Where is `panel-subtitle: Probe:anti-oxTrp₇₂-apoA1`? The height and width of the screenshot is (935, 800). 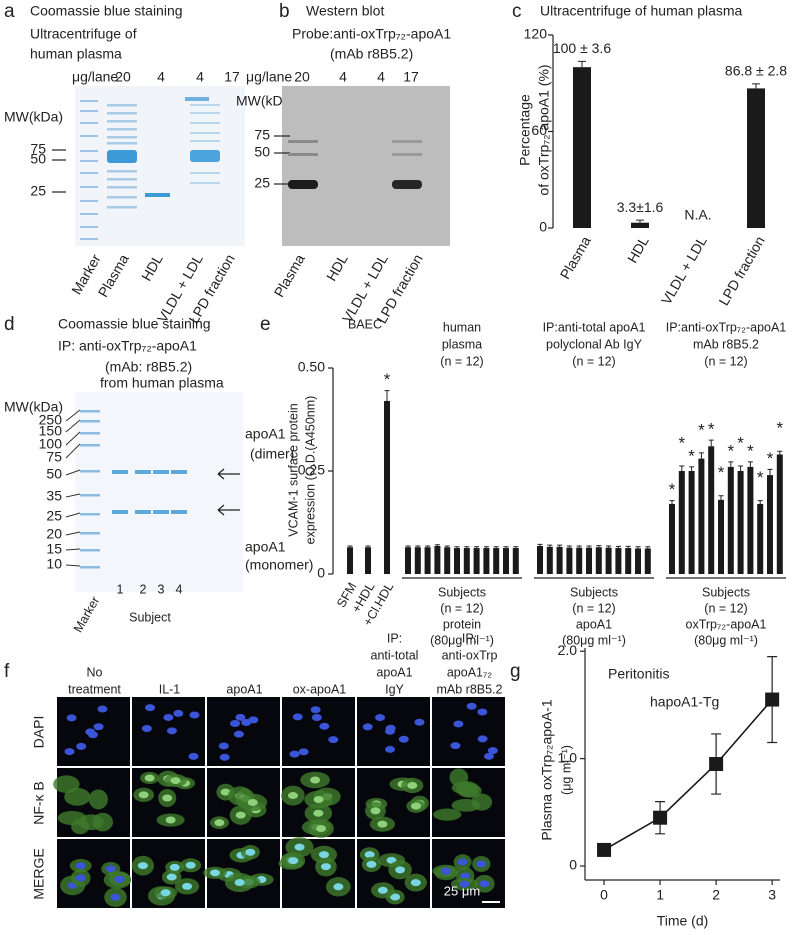
panel-subtitle: Probe:anti-oxTrp₇₂-apoA1 is located at coordinates (371, 34).